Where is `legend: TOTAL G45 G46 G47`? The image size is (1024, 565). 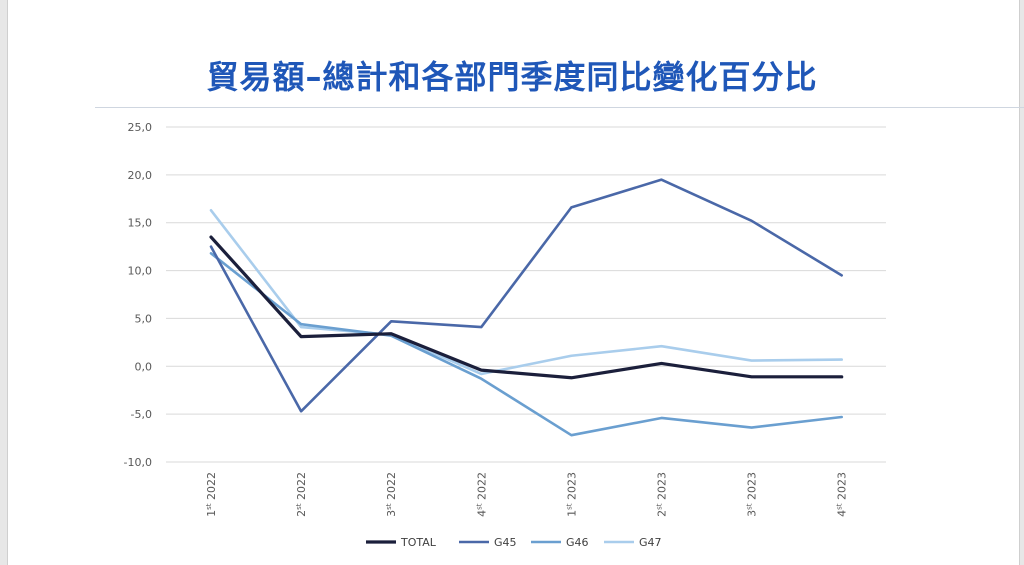 legend: TOTAL G45 G46 G47 is located at coordinates (514, 542).